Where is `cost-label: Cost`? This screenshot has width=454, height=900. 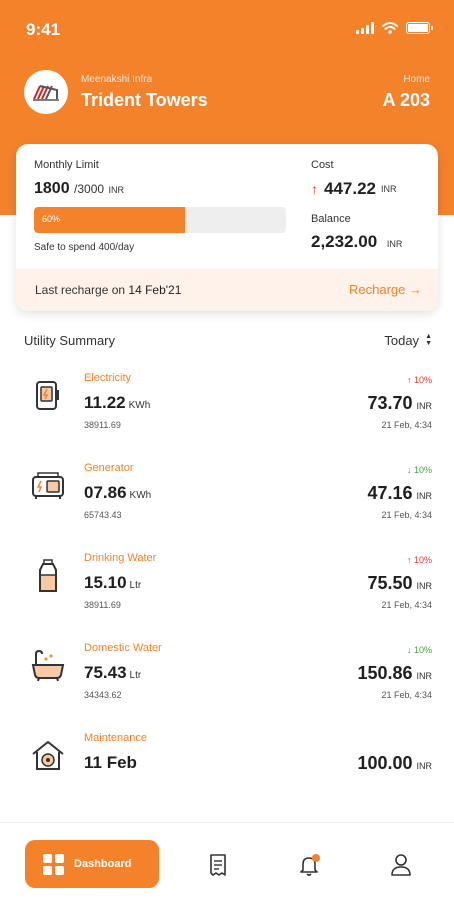 cost-label: Cost is located at coordinates (322, 165).